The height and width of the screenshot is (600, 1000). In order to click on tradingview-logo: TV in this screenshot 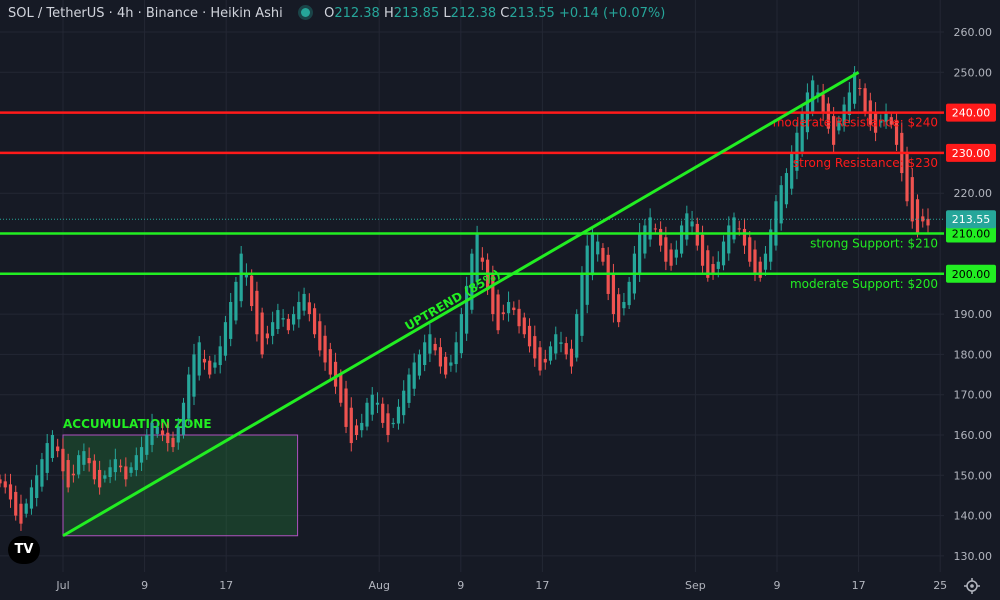, I will do `click(24, 550)`.